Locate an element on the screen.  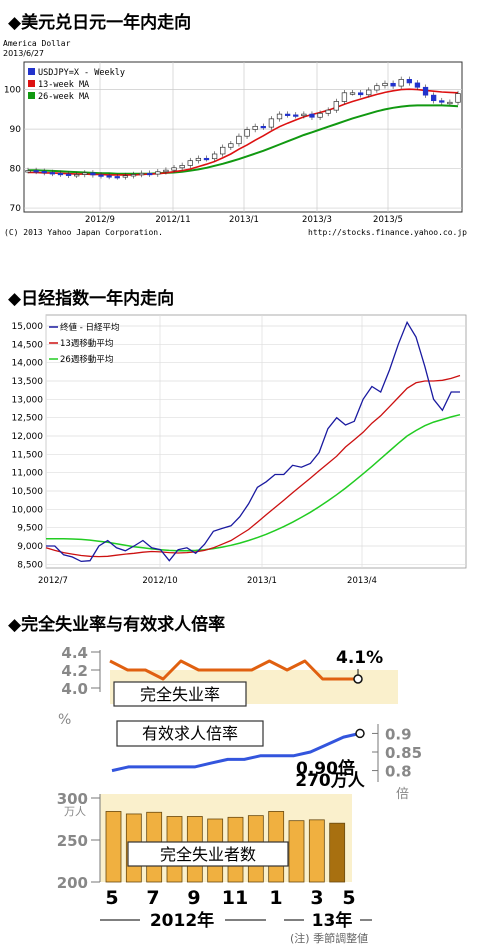
count-y-tick-label: 300 is located at coordinates (72, 799).